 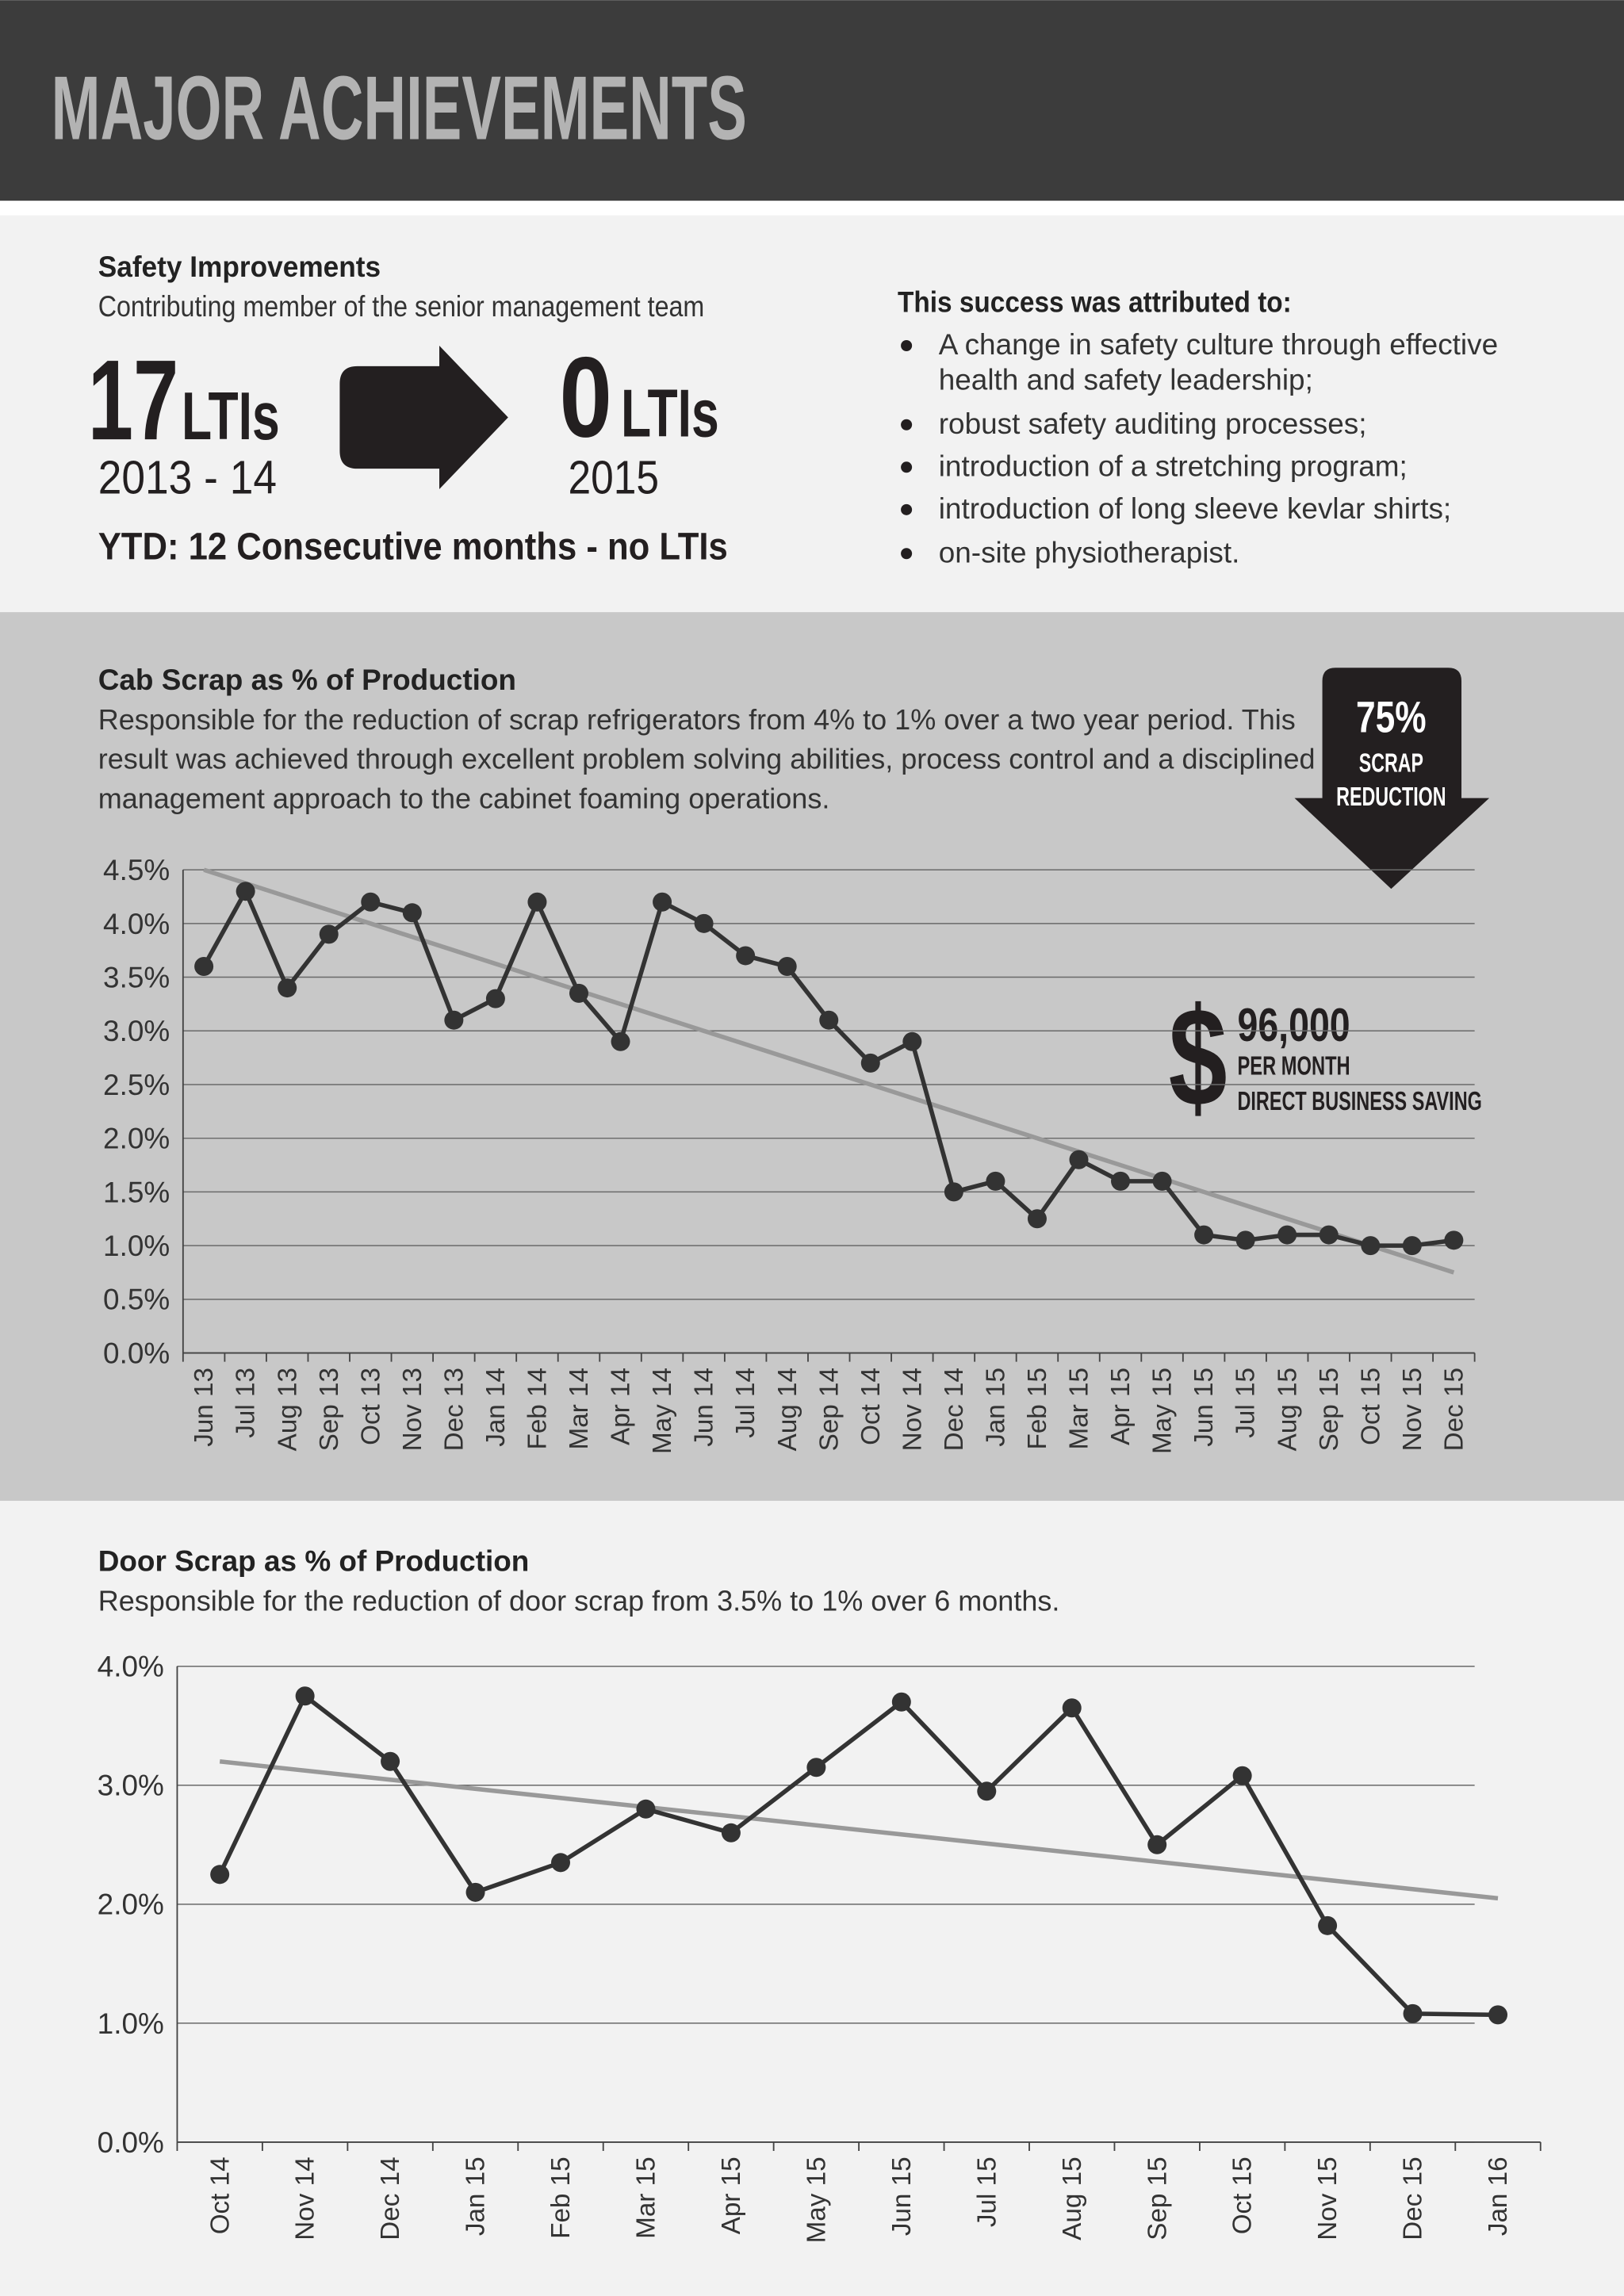 What do you see at coordinates (731, 2195) in the screenshot?
I see `x-tick-label: Apr 15` at bounding box center [731, 2195].